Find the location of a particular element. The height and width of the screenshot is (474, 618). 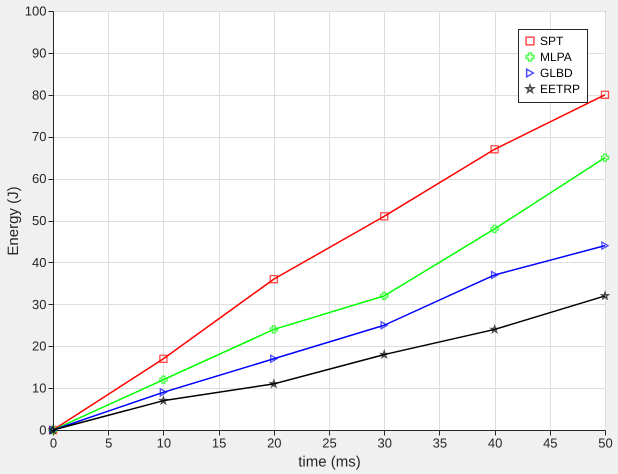

y-tick-label: 30 is located at coordinates (39, 304).